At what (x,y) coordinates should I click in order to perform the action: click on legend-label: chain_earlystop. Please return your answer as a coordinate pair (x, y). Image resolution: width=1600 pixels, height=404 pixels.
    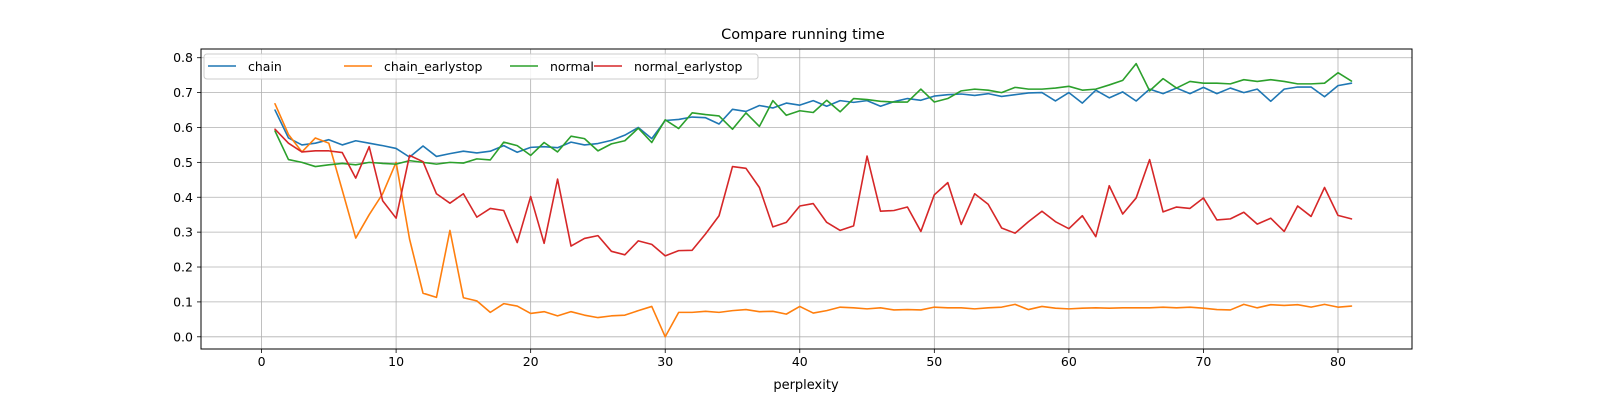
    Looking at the image, I should click on (433, 66).